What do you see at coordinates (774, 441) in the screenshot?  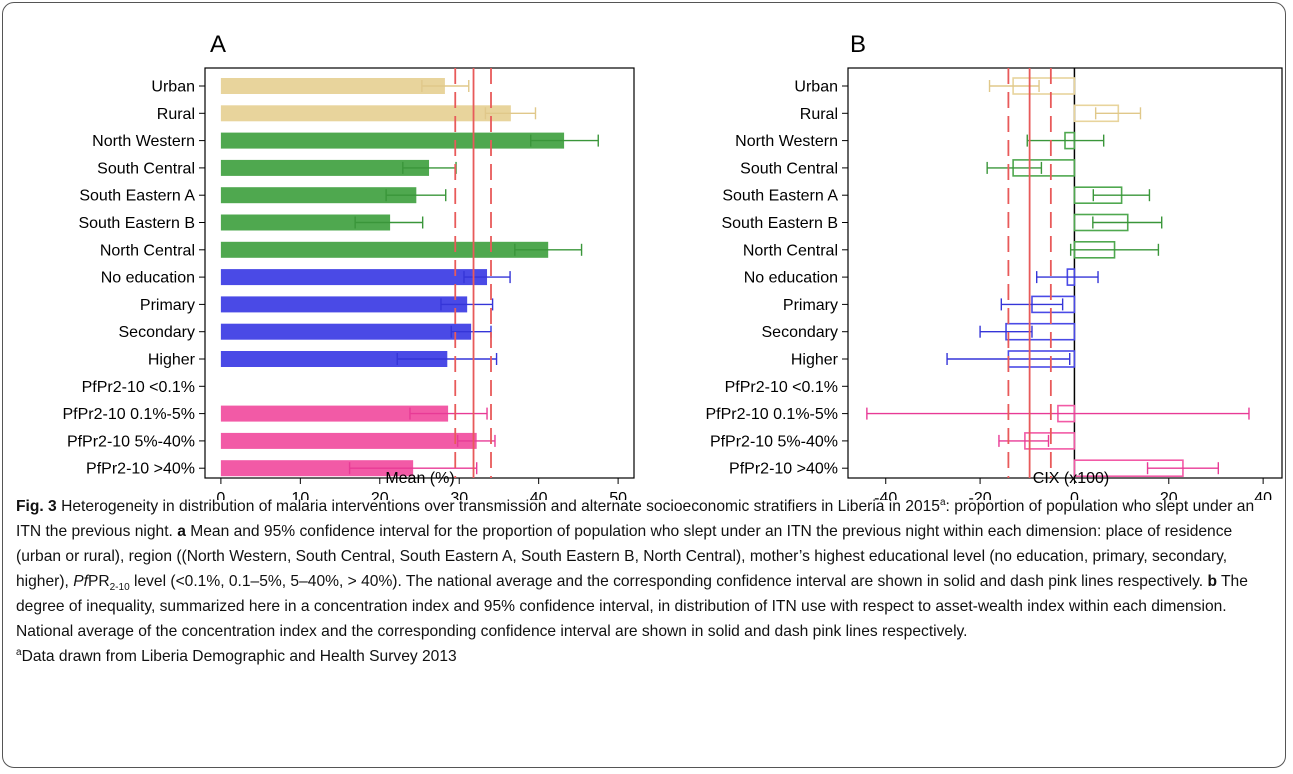 I see `panel-b-category-label: PfPr2-10 5%-40%` at bounding box center [774, 441].